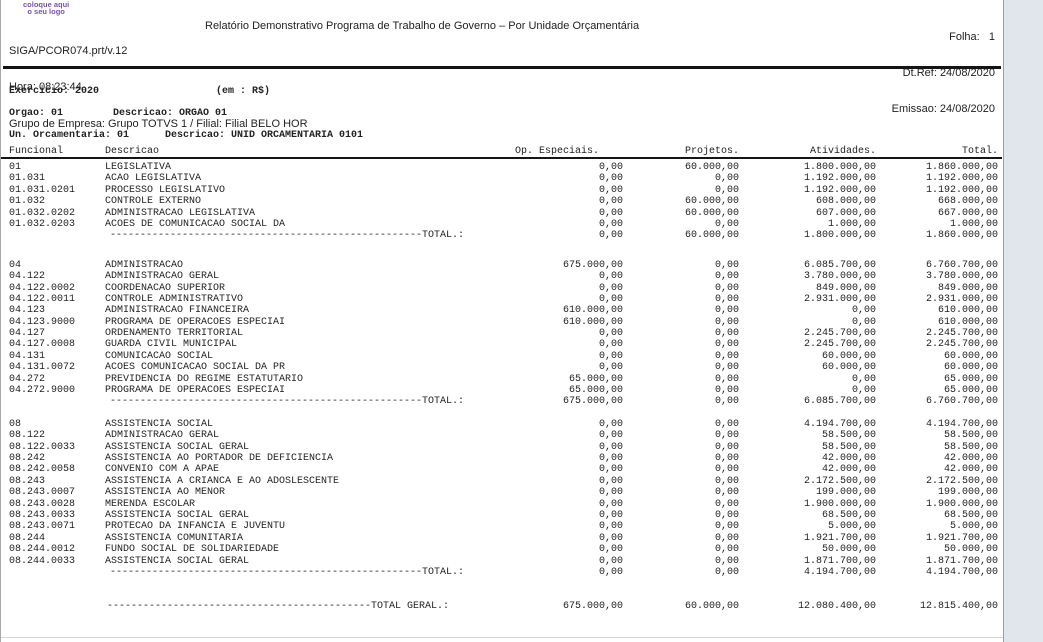 This screenshot has width=1043, height=642. I want to click on funcional-descricao: PROTECAO DA INFANCIA E JUVENTU, so click(195, 527).